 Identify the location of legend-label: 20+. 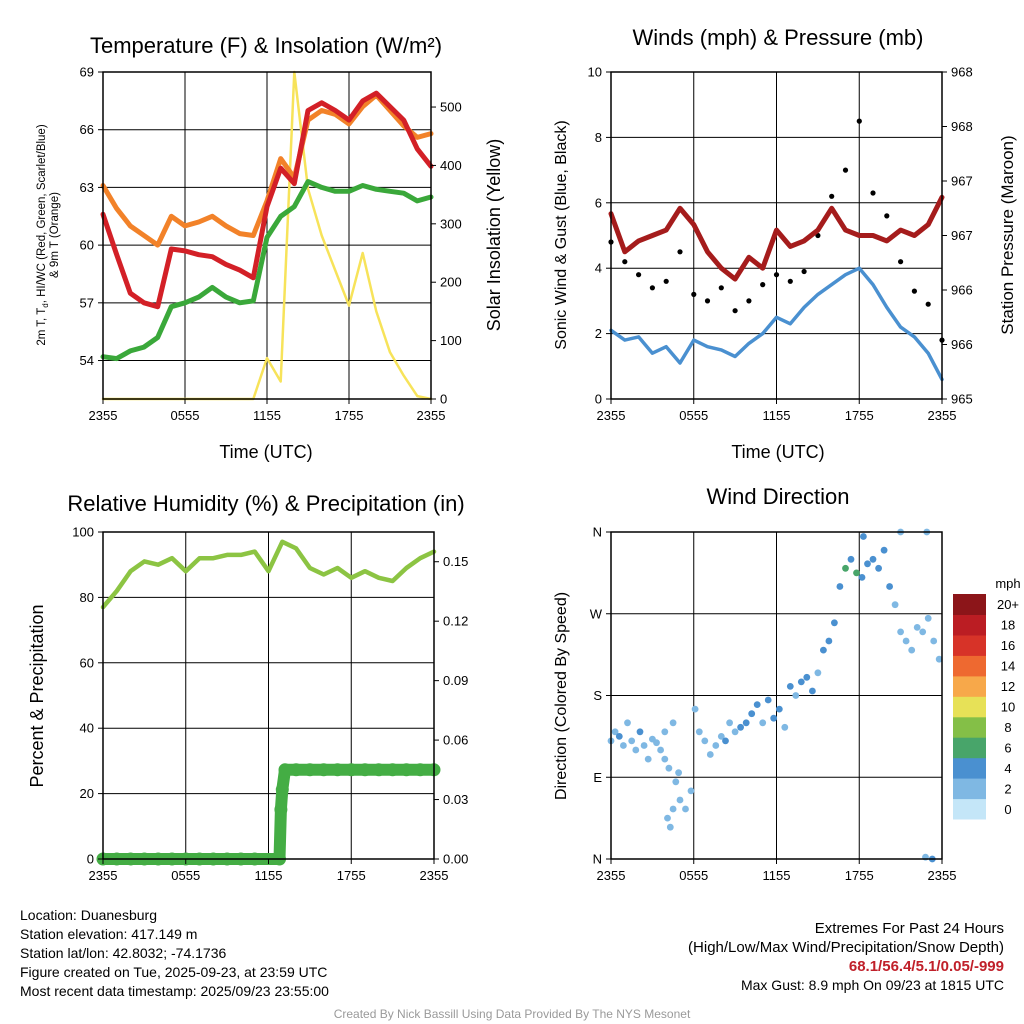
(1008, 604).